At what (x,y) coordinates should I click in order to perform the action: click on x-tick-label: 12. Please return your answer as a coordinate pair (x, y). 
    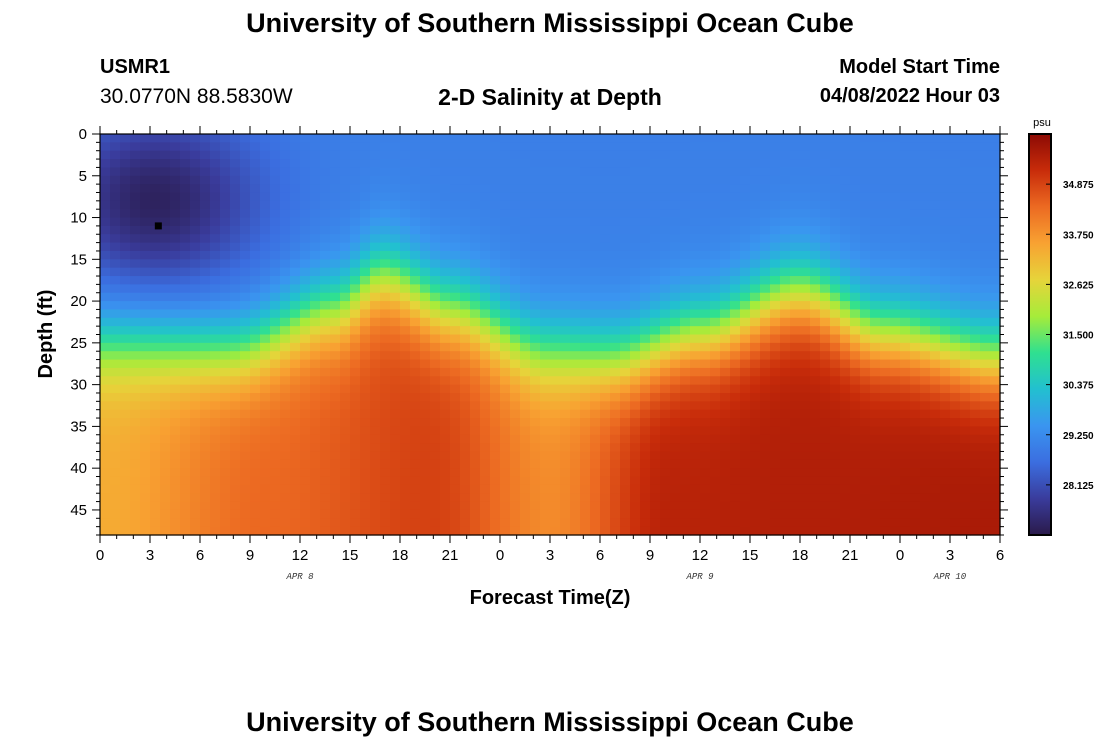
    Looking at the image, I should click on (700, 555).